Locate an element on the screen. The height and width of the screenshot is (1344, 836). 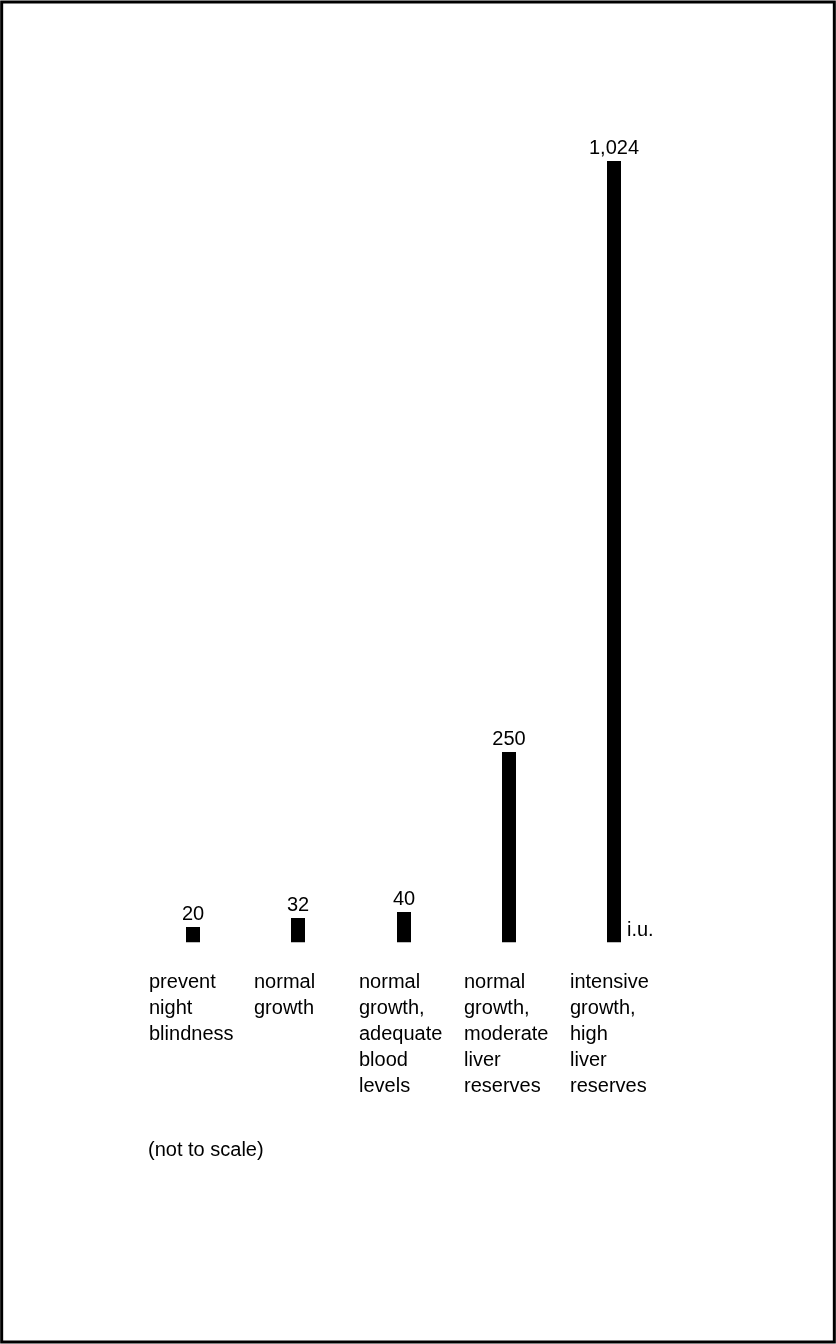
x-tick-label: normal growth, moderate liver reserves is located at coordinates (506, 1033).